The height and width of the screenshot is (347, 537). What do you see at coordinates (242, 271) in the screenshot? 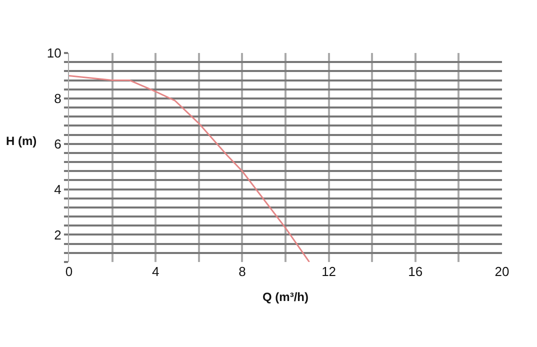
I see `x-tick-label: 8` at bounding box center [242, 271].